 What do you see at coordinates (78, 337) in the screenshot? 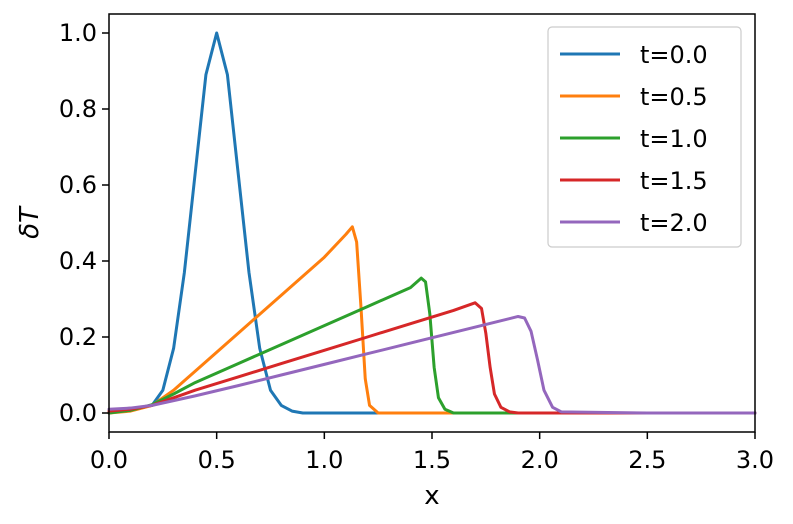
I see `y-tick-label: 0.2` at bounding box center [78, 337].